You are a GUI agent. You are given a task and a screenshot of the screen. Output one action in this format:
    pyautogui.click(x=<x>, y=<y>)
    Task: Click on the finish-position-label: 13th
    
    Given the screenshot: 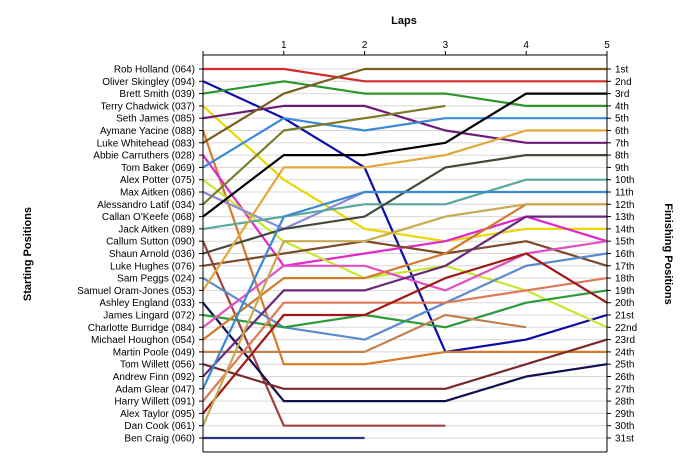 What is the action you would take?
    pyautogui.click(x=624, y=217)
    